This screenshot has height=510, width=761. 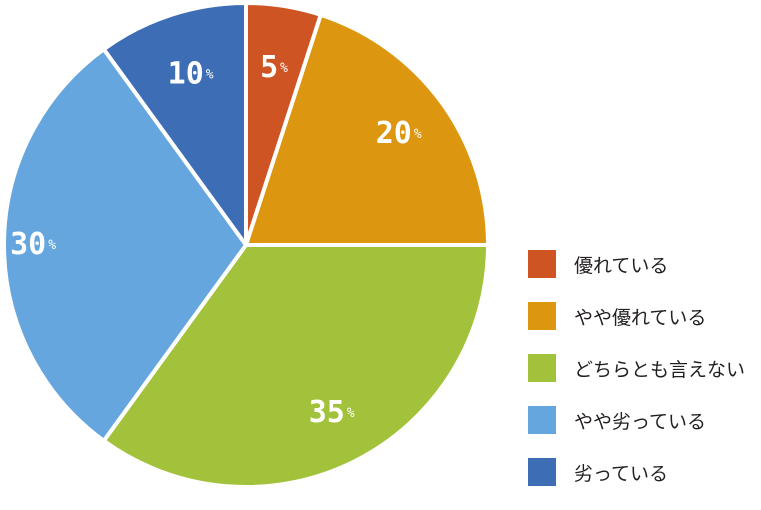 I want to click on legend-label: やや劣っている, so click(x=640, y=421).